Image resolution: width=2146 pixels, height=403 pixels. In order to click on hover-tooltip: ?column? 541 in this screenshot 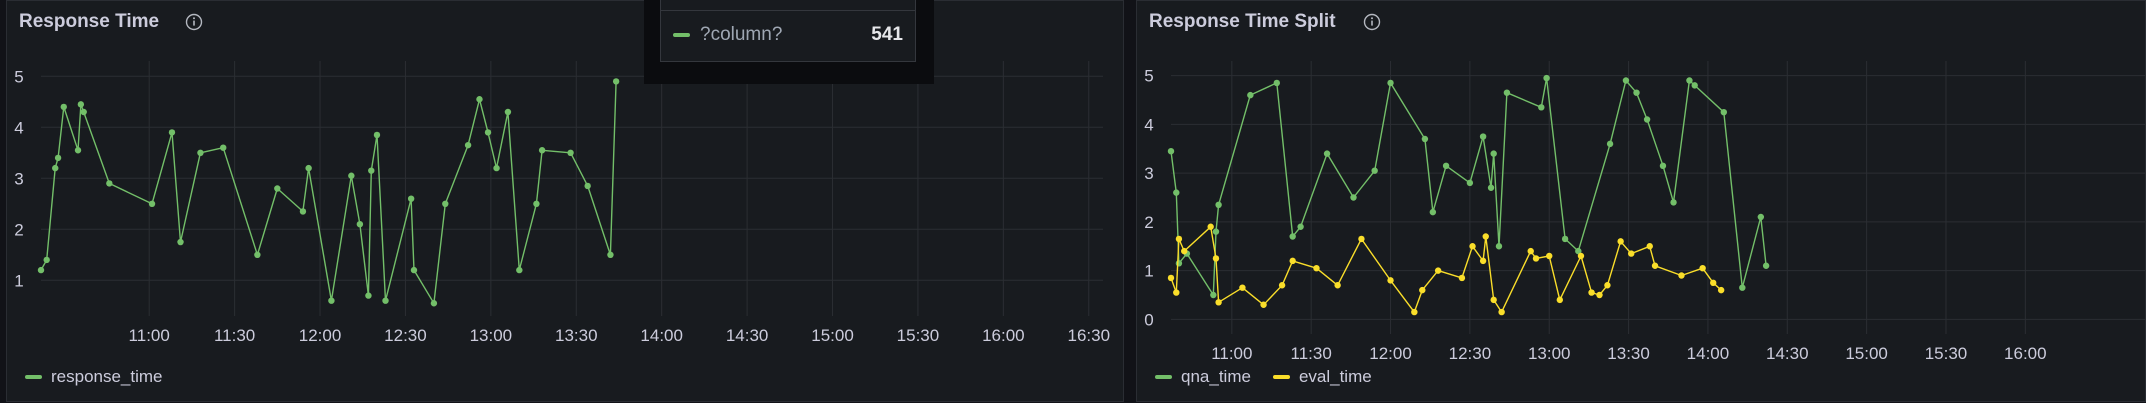, I will do `click(788, 31)`.